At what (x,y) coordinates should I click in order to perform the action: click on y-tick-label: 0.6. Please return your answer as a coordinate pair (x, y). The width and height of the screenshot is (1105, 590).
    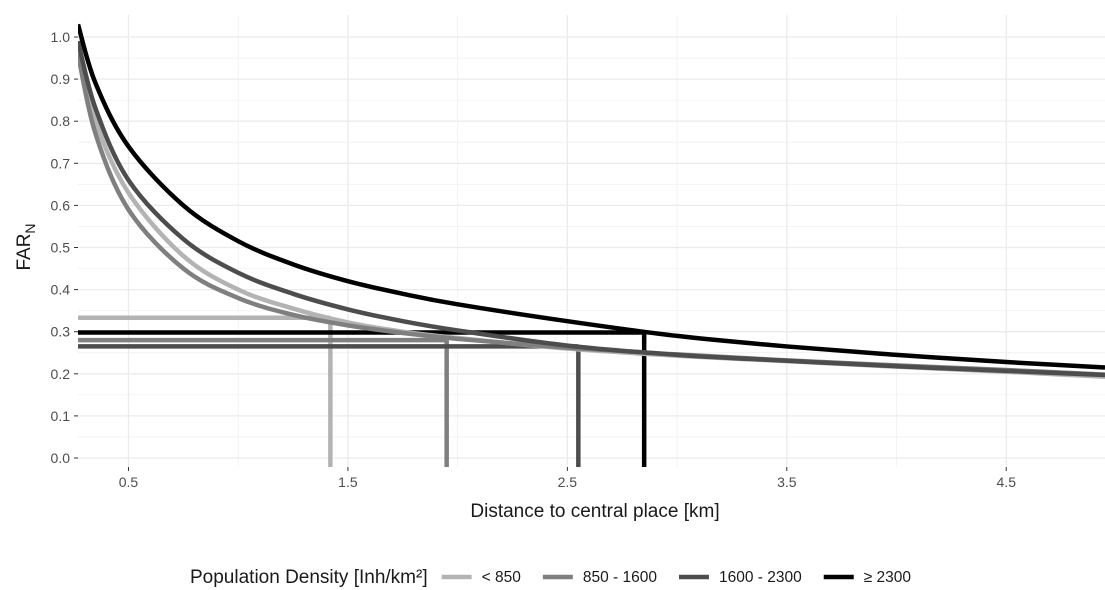
    Looking at the image, I should click on (61, 205).